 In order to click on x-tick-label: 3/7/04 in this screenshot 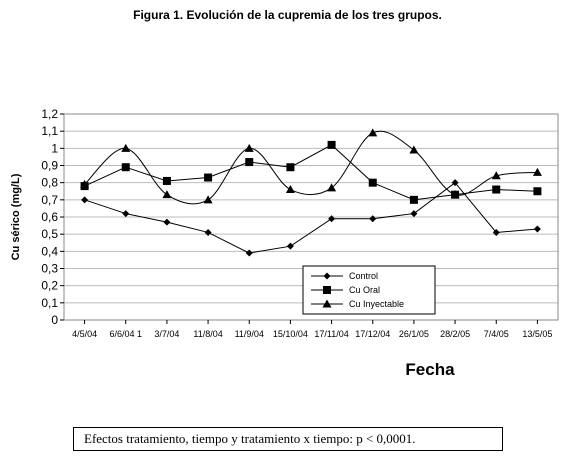, I will do `click(166, 334)`.